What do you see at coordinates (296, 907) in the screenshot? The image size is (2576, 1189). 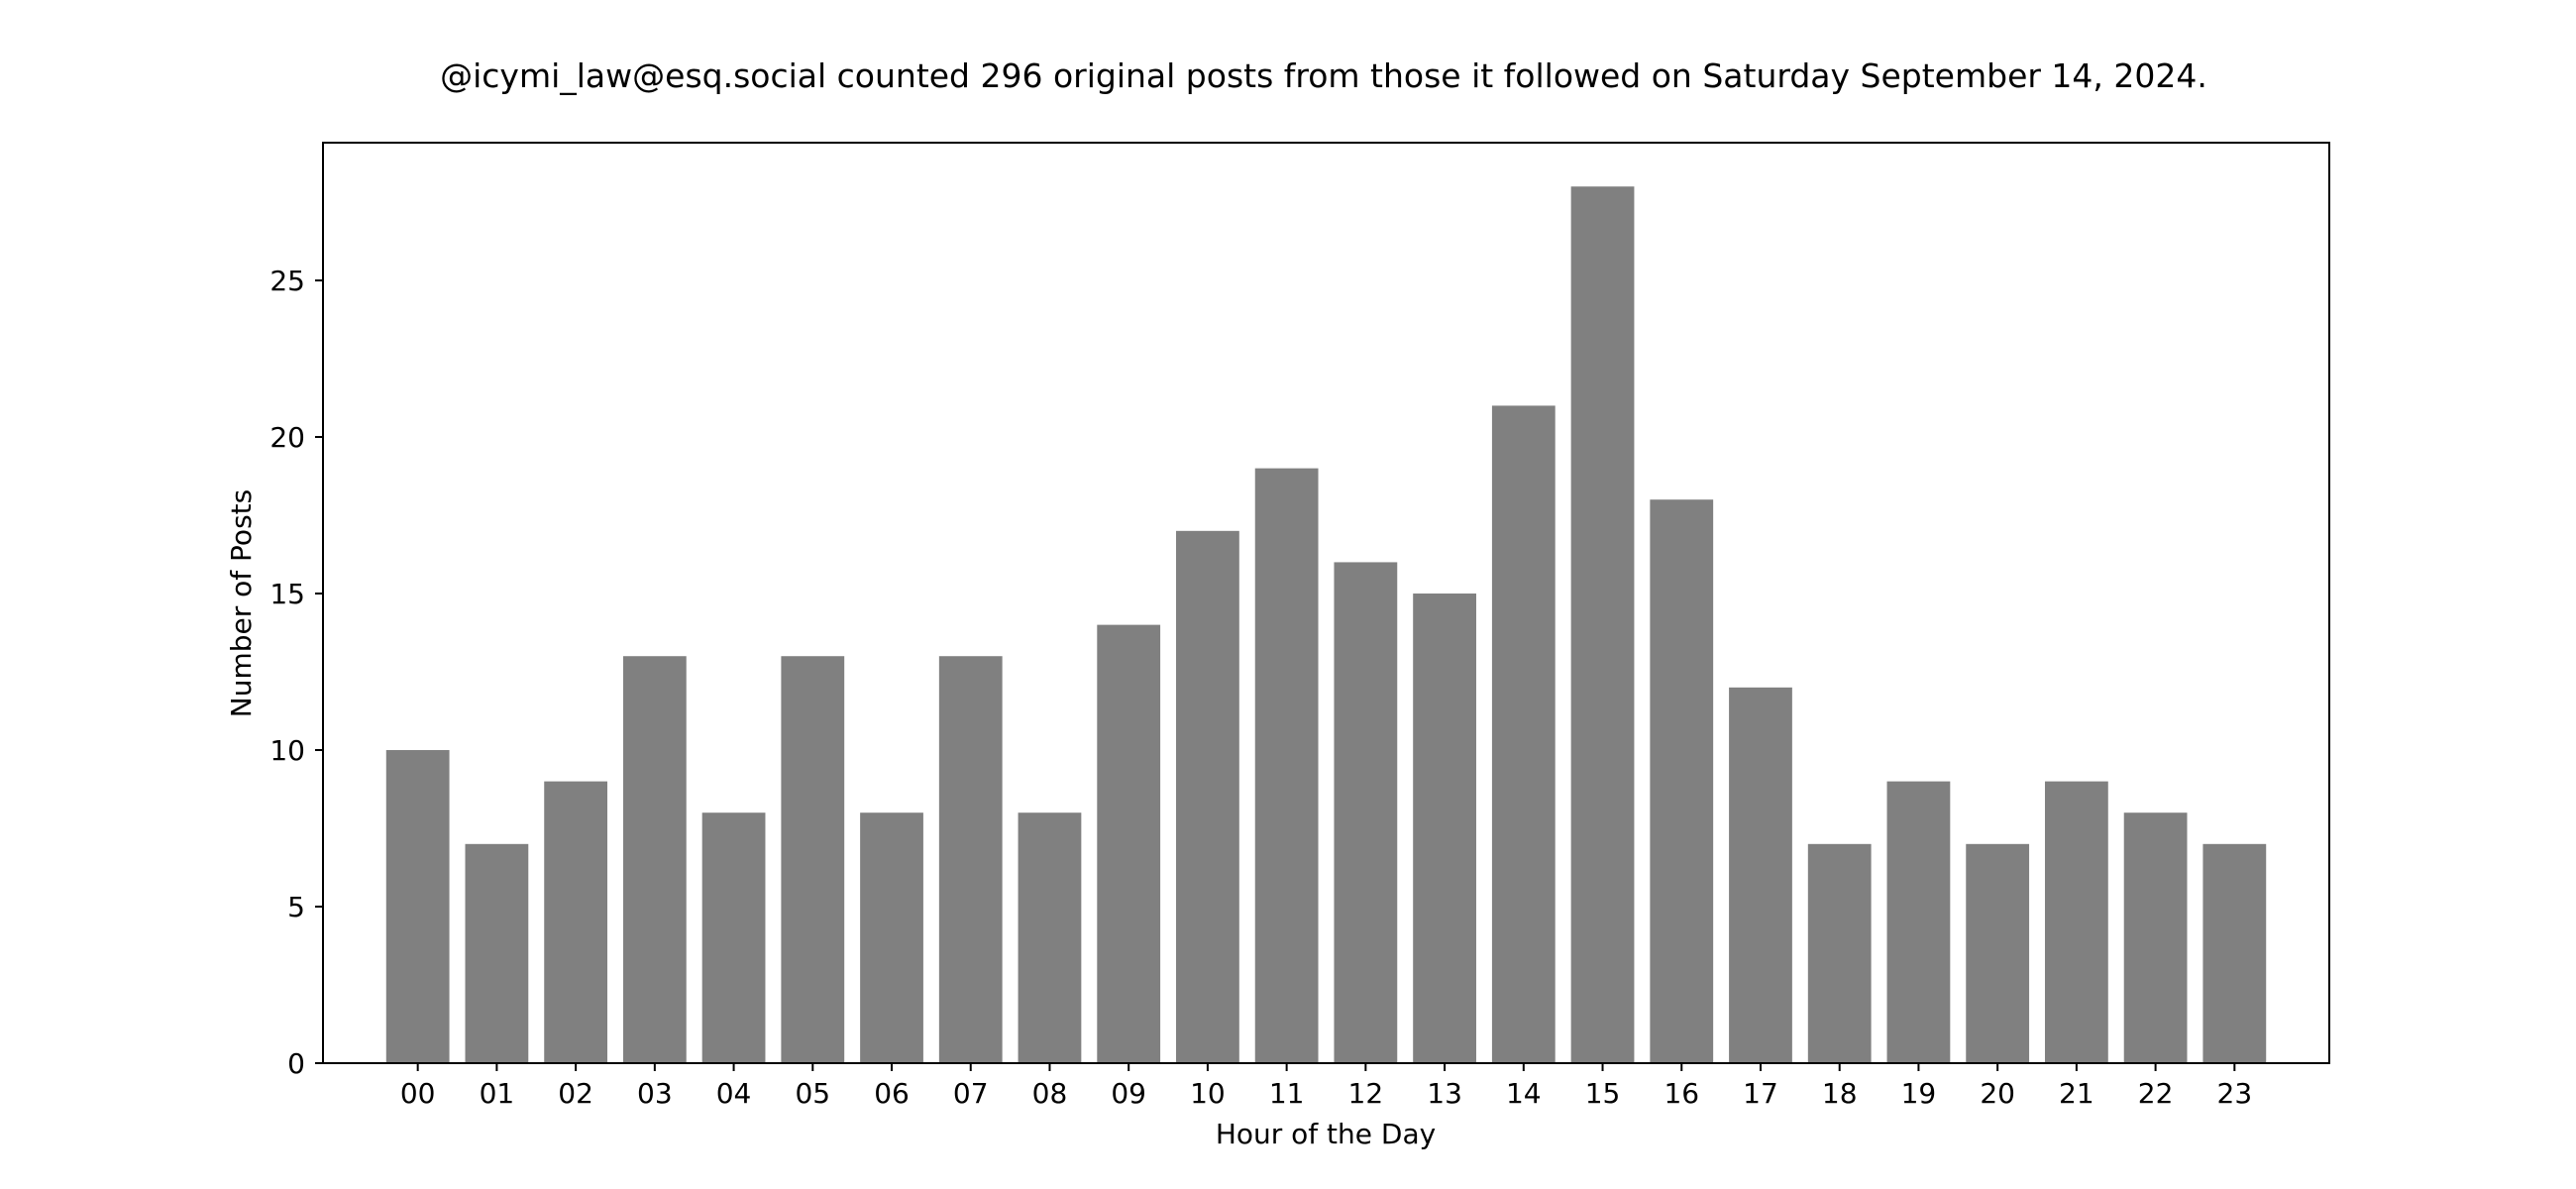 I see `y-tick-label: 5` at bounding box center [296, 907].